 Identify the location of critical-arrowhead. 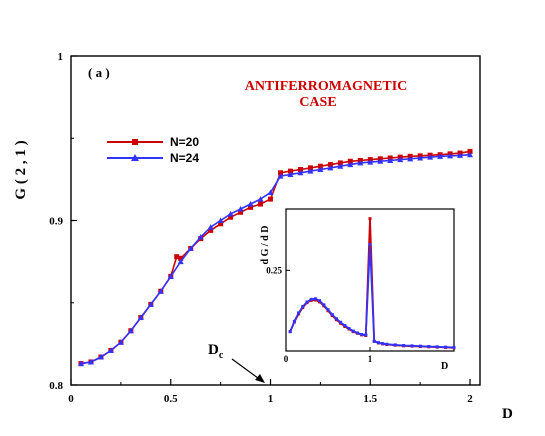
(260, 378).